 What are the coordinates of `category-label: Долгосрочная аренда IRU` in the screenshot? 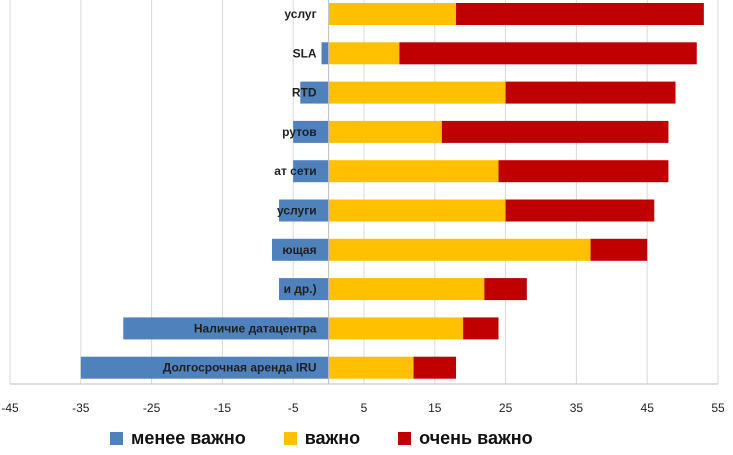 It's located at (240, 368).